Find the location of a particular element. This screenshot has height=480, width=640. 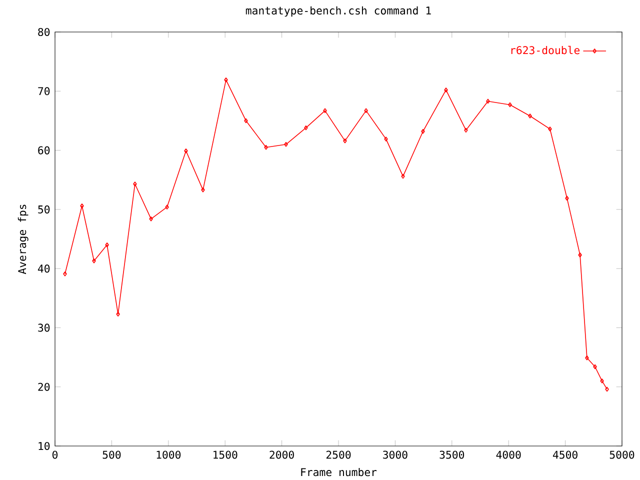

x-tick-label: 2500 is located at coordinates (338, 454).